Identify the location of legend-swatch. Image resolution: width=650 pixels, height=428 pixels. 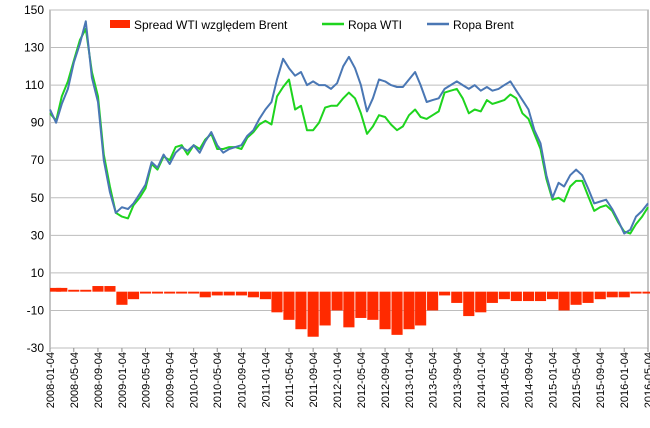
(120, 24).